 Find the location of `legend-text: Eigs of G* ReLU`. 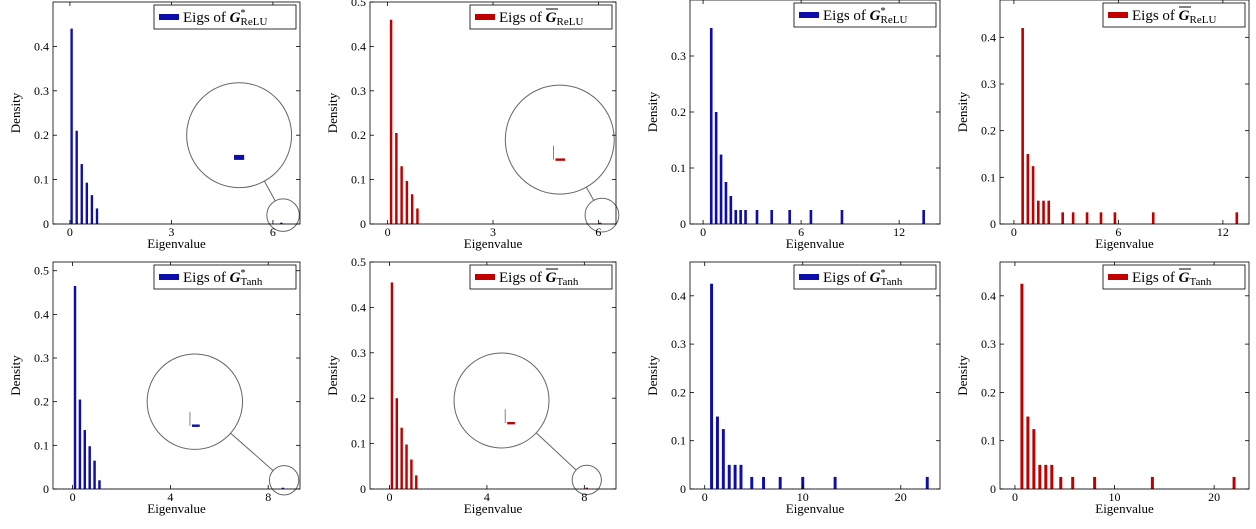

legend-text: Eigs of G* ReLU is located at coordinates (225, 18).